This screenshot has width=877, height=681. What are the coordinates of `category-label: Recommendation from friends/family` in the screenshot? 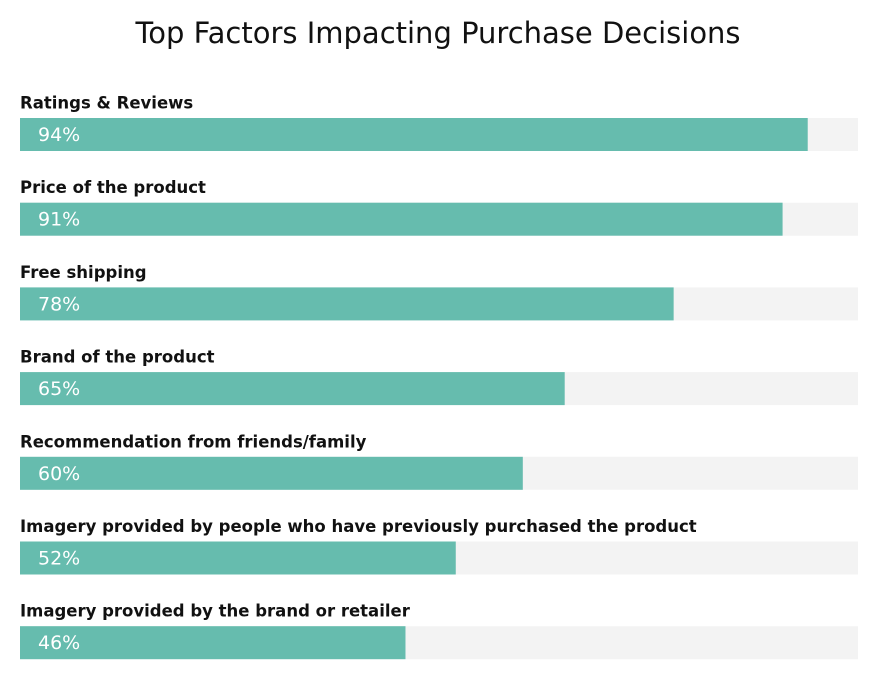 It's located at (193, 441).